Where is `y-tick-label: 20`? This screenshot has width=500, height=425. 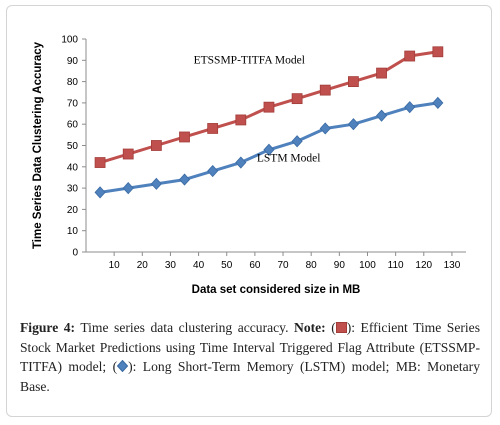
y-tick-label: 20 is located at coordinates (73, 210).